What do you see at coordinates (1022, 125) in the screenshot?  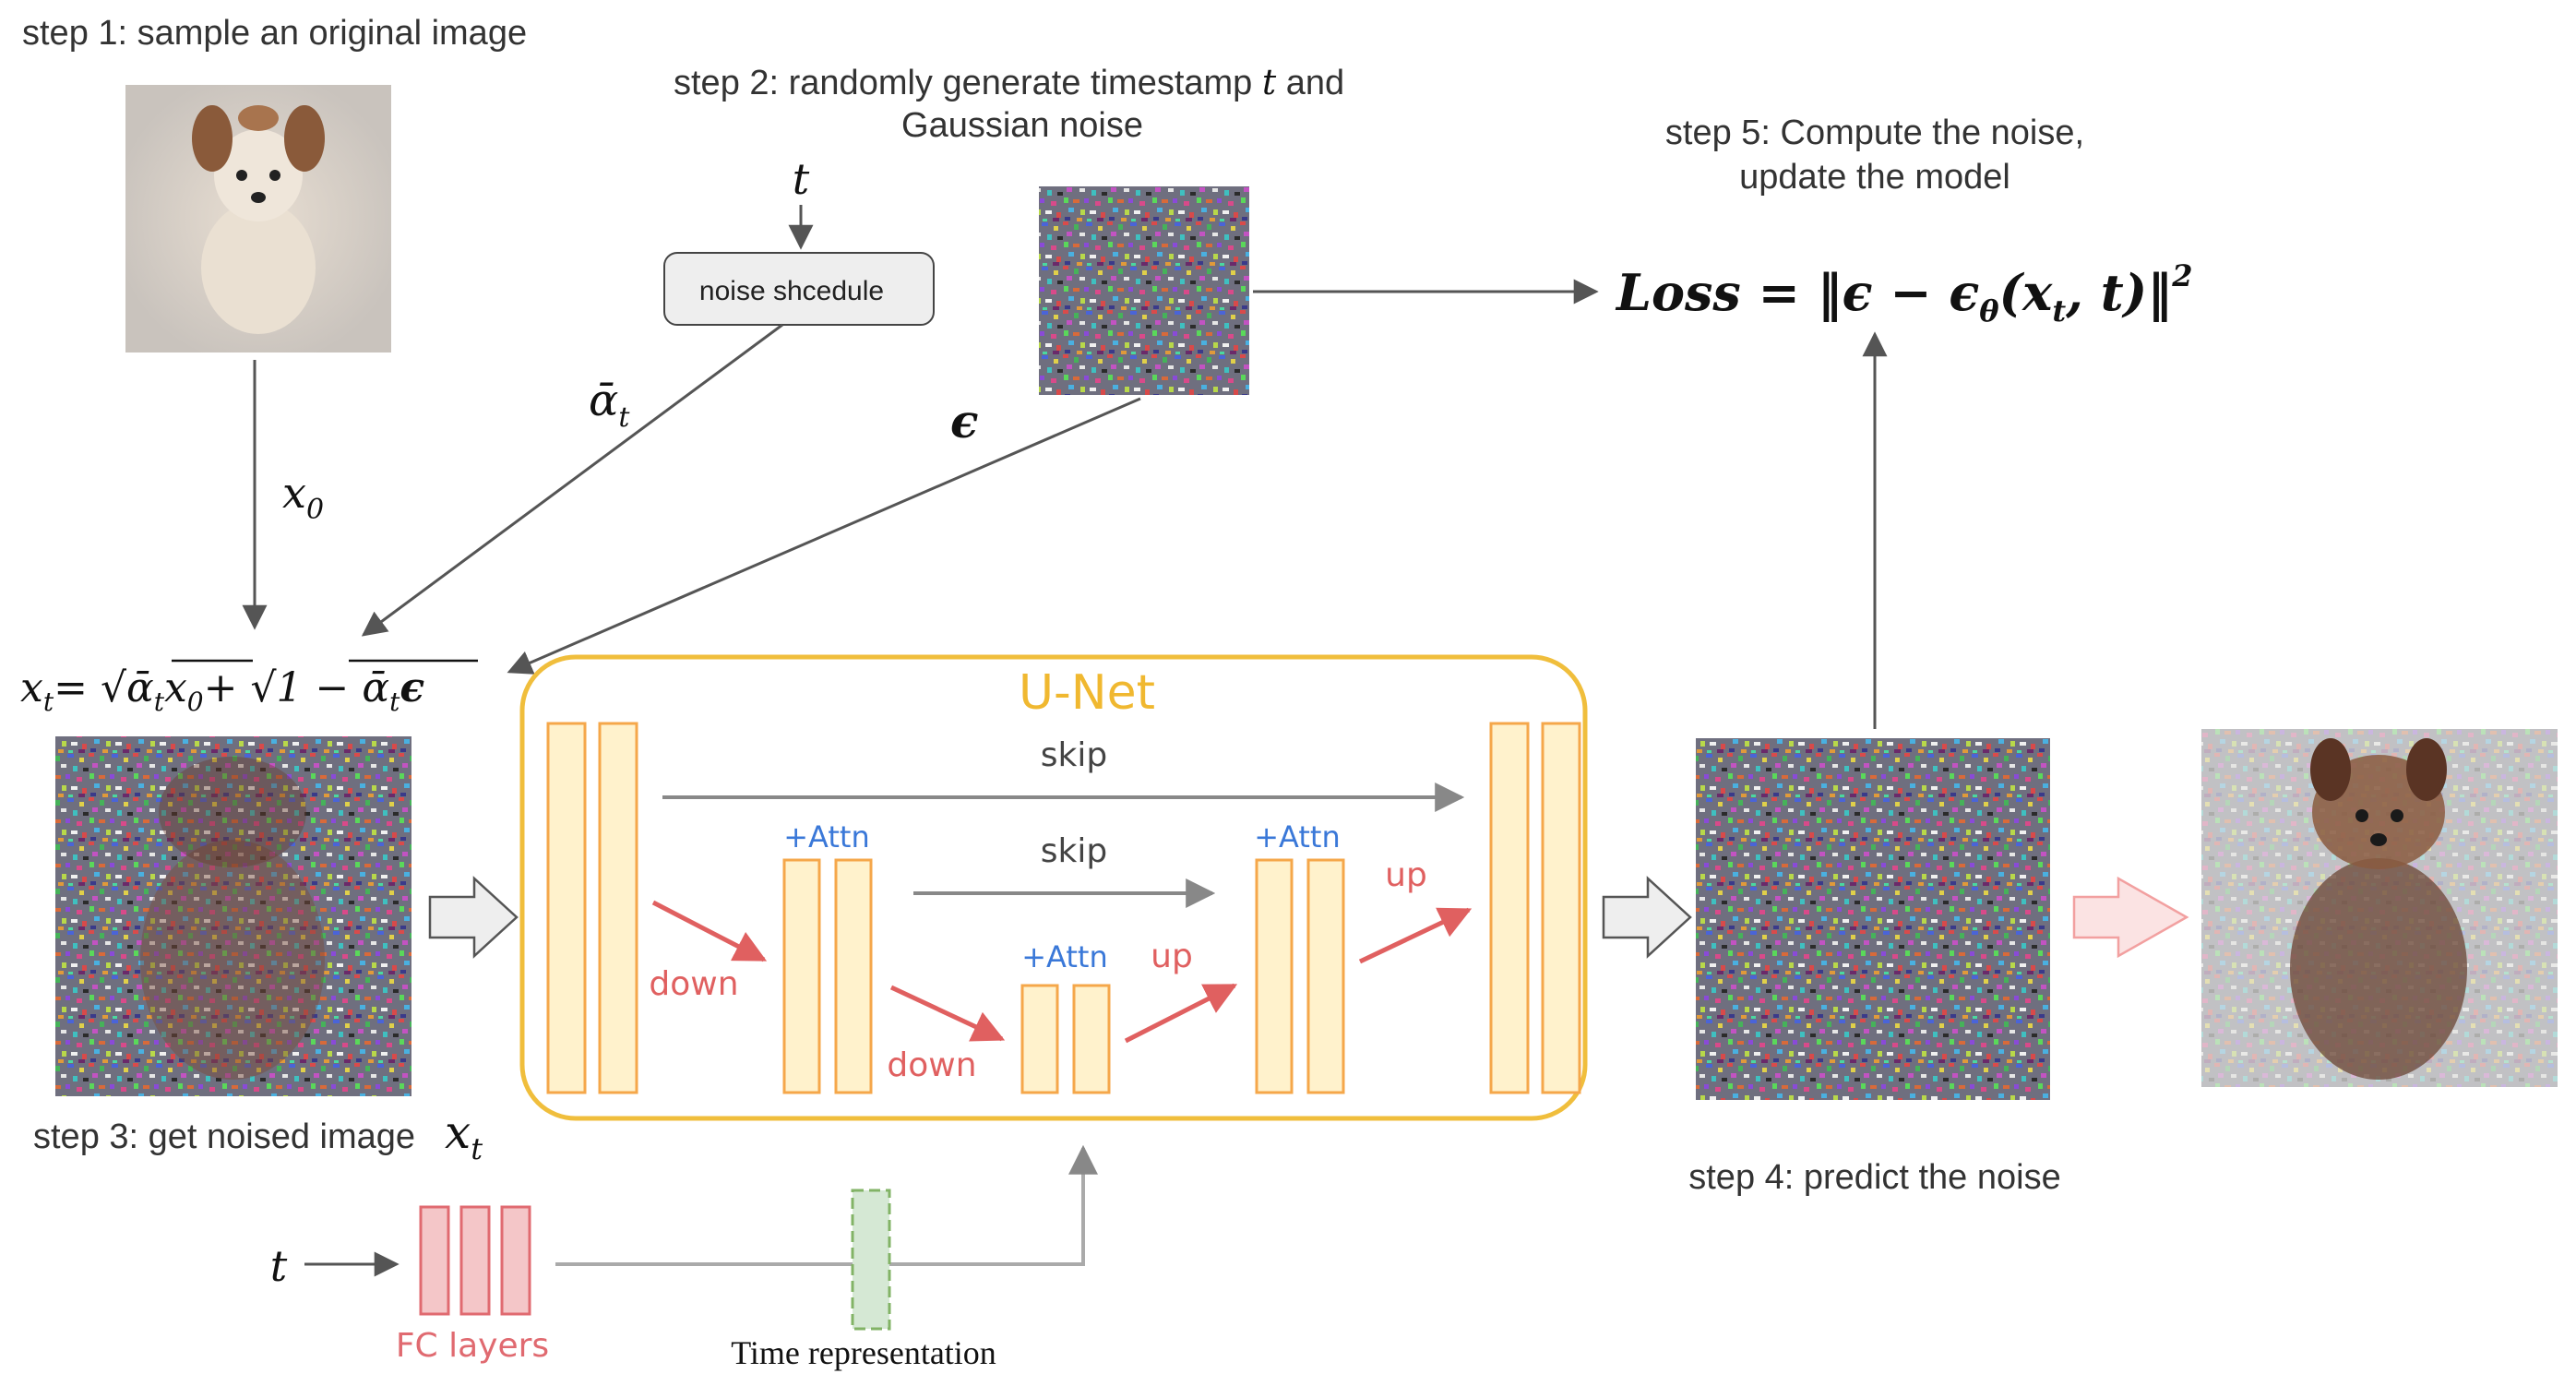 I see `step2-label-line2: Gaussian noise` at bounding box center [1022, 125].